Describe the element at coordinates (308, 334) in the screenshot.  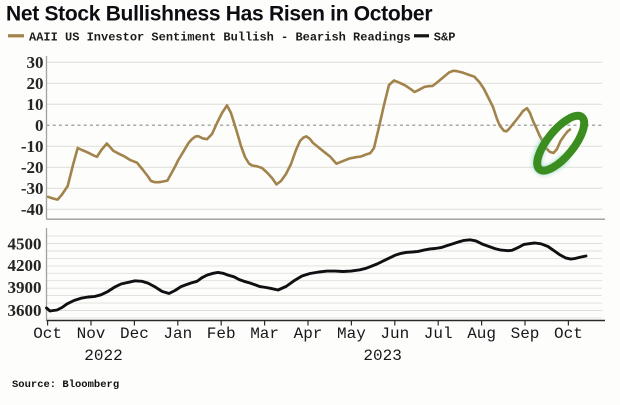
I see `svg-text: Apr` at that location.